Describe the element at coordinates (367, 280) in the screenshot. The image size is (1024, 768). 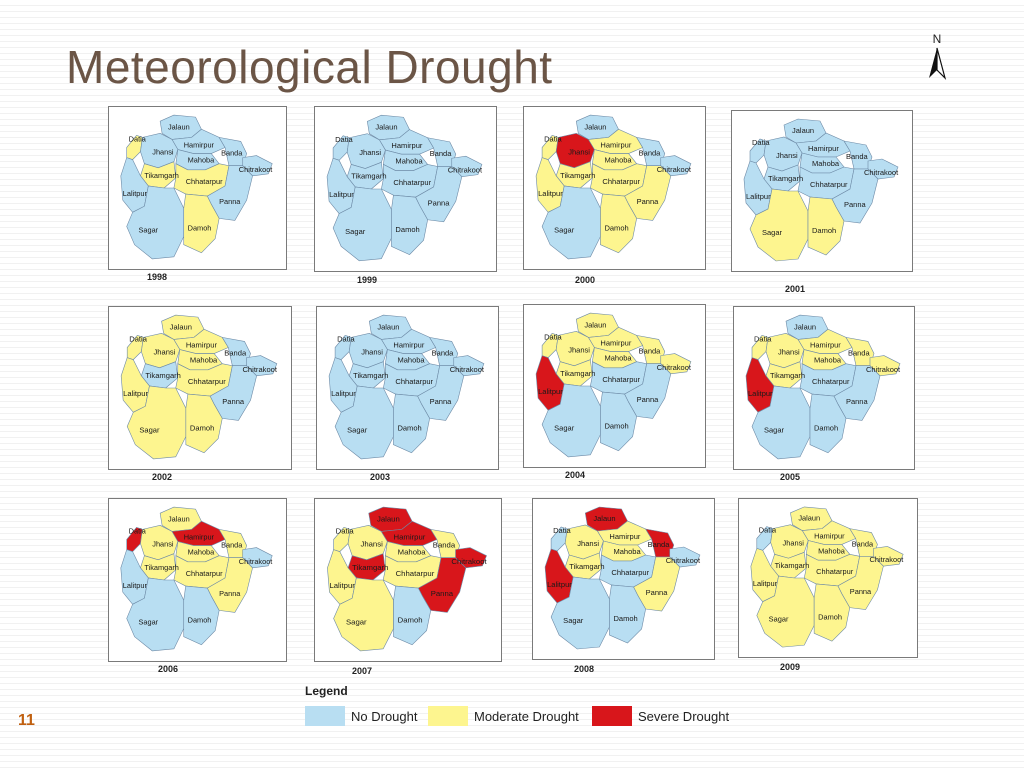
I see `map-year-label: 1999` at that location.